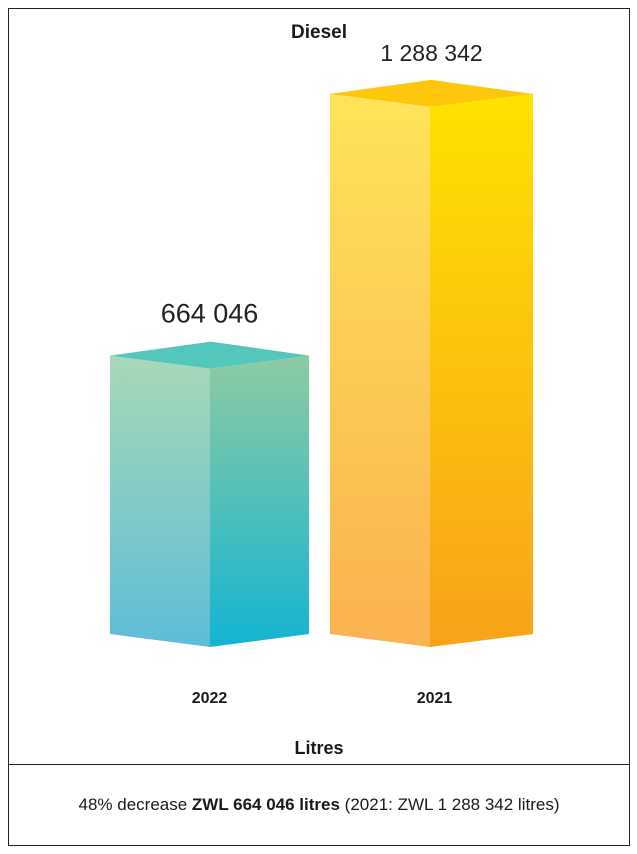  What do you see at coordinates (319, 32) in the screenshot?
I see `chart-title: Diesel` at bounding box center [319, 32].